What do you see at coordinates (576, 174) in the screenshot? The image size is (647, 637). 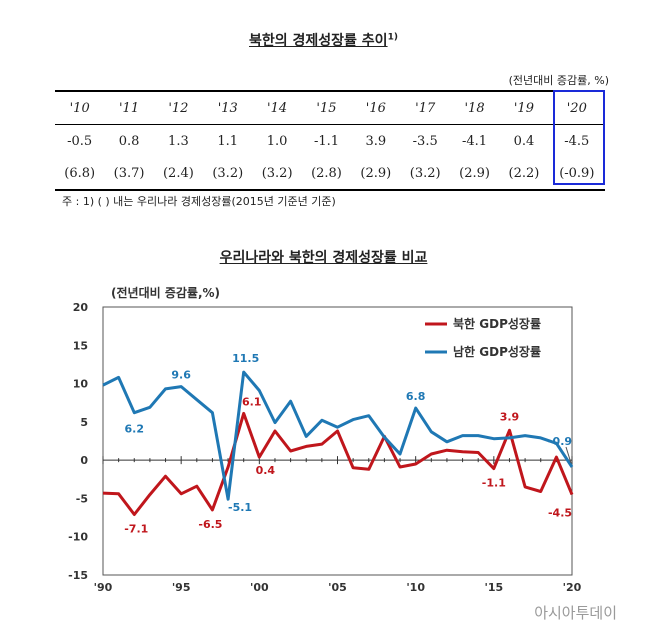 I see `table-south-growth-cell: (-0.9)` at bounding box center [576, 174].